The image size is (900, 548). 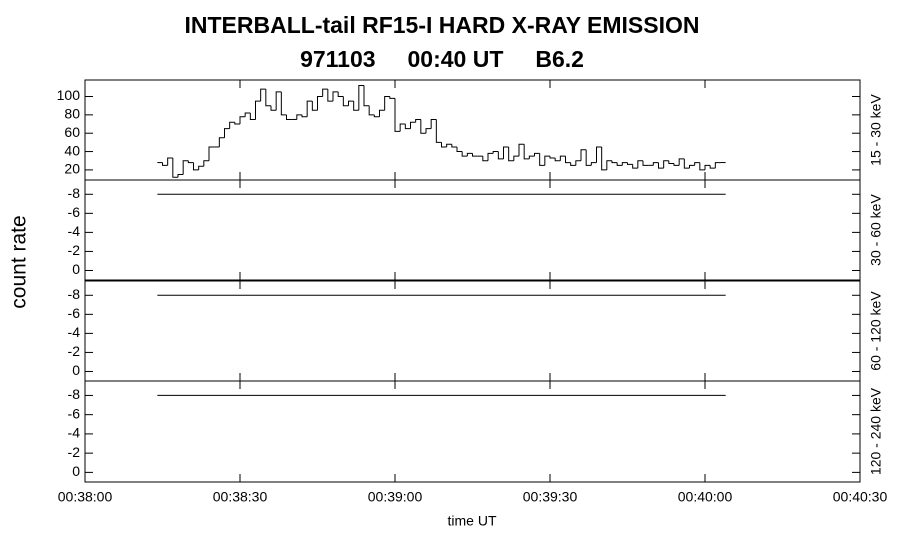 What do you see at coordinates (69, 95) in the screenshot?
I see `y-tick-label: 100` at bounding box center [69, 95].